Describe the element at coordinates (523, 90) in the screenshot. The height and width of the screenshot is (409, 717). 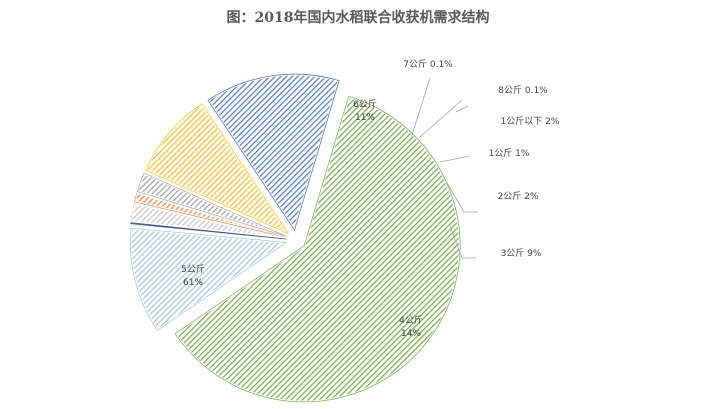
I see `slice-label: 8公斤 0.1%` at that location.